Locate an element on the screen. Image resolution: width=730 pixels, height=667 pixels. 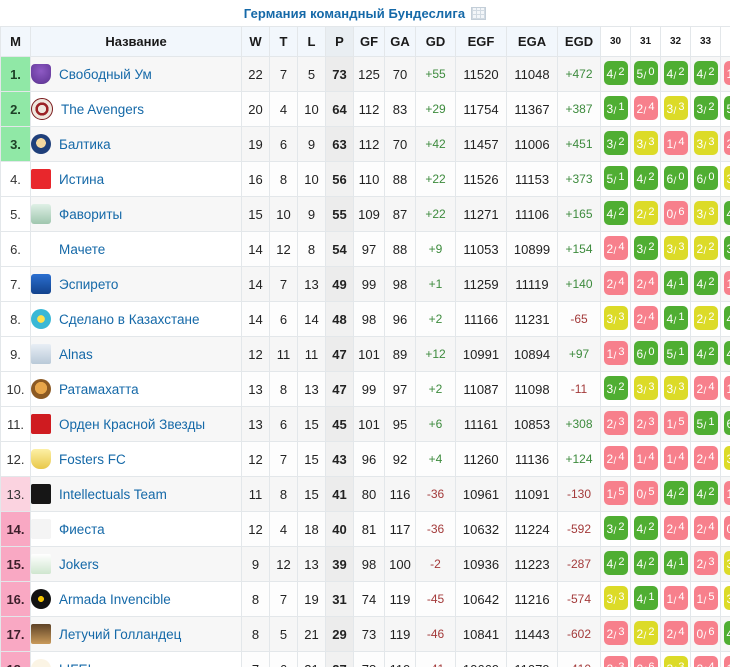
column-header-gf: GF is located at coordinates (369, 41).